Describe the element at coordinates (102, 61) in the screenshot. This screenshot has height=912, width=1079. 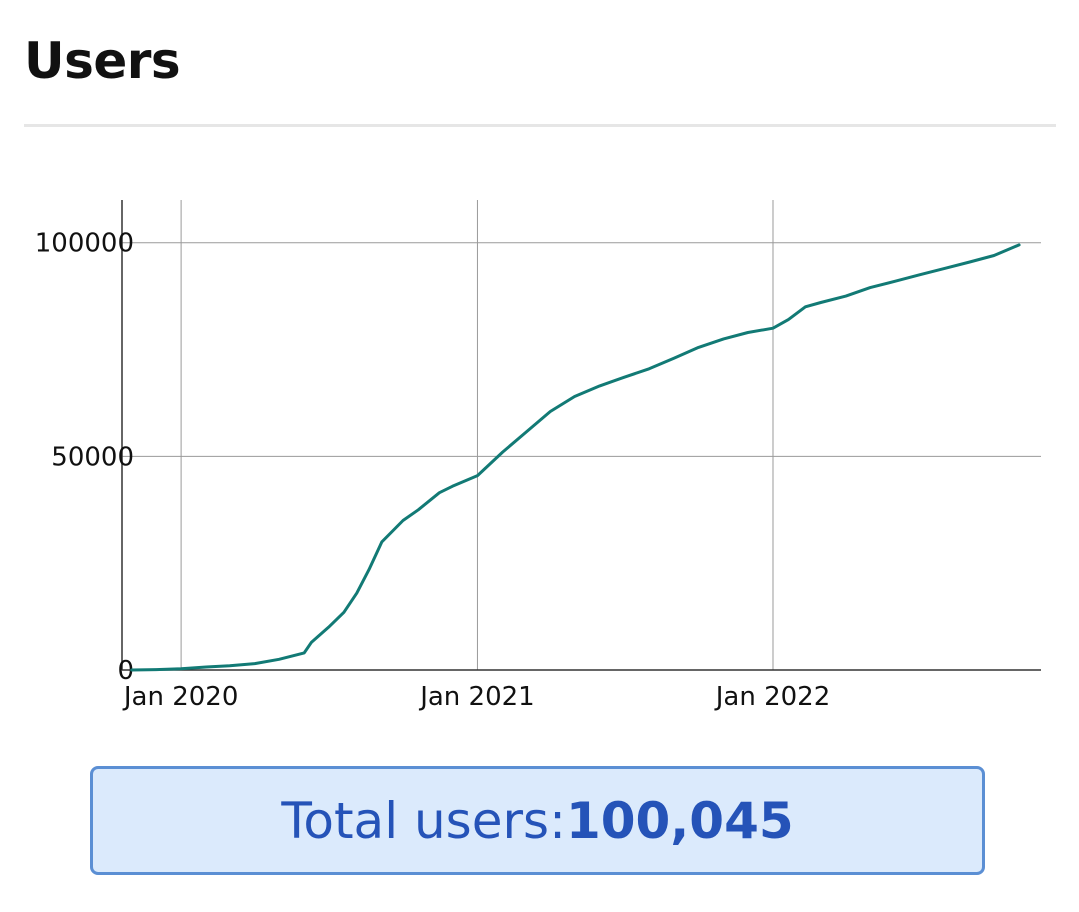
I see `page-title: Users` at that location.